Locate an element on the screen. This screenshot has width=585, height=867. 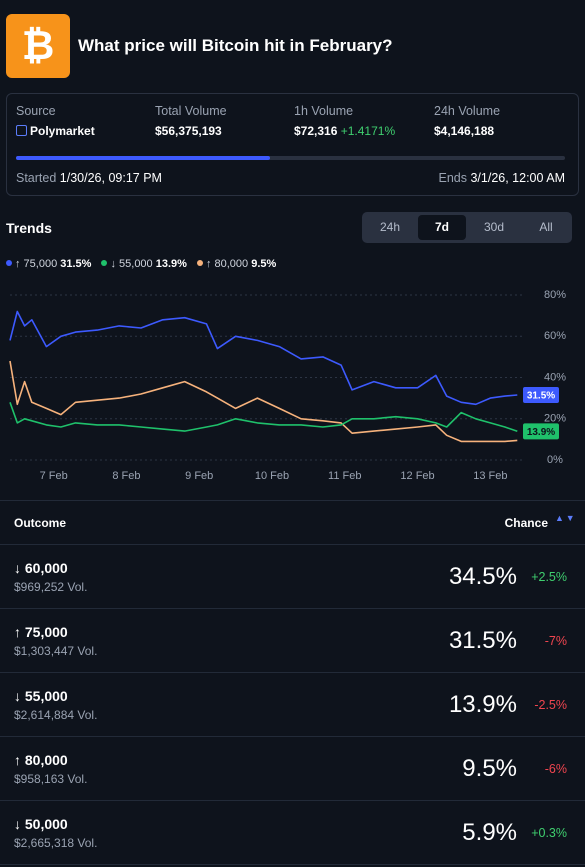
legend-name: ↑ 80,000 is located at coordinates (227, 264).